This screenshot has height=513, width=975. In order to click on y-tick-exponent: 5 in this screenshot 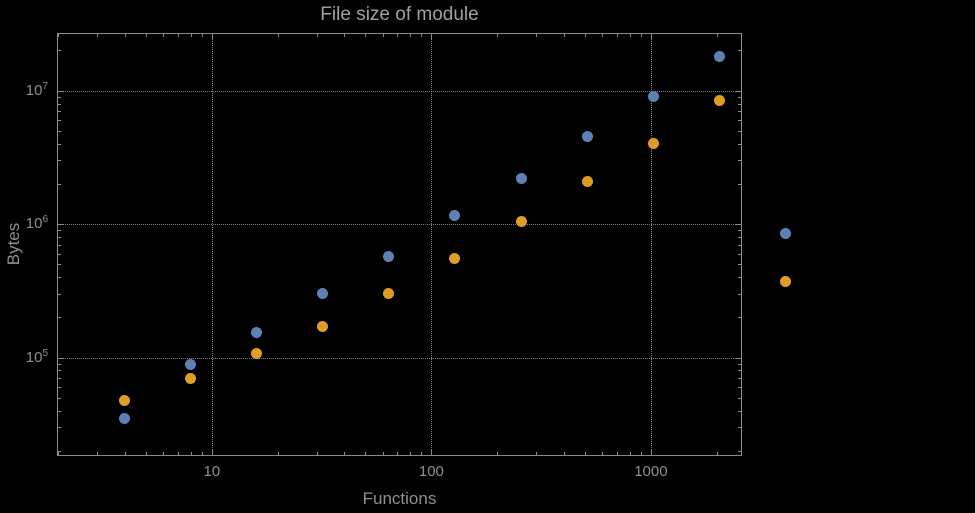, I will do `click(45, 353)`.